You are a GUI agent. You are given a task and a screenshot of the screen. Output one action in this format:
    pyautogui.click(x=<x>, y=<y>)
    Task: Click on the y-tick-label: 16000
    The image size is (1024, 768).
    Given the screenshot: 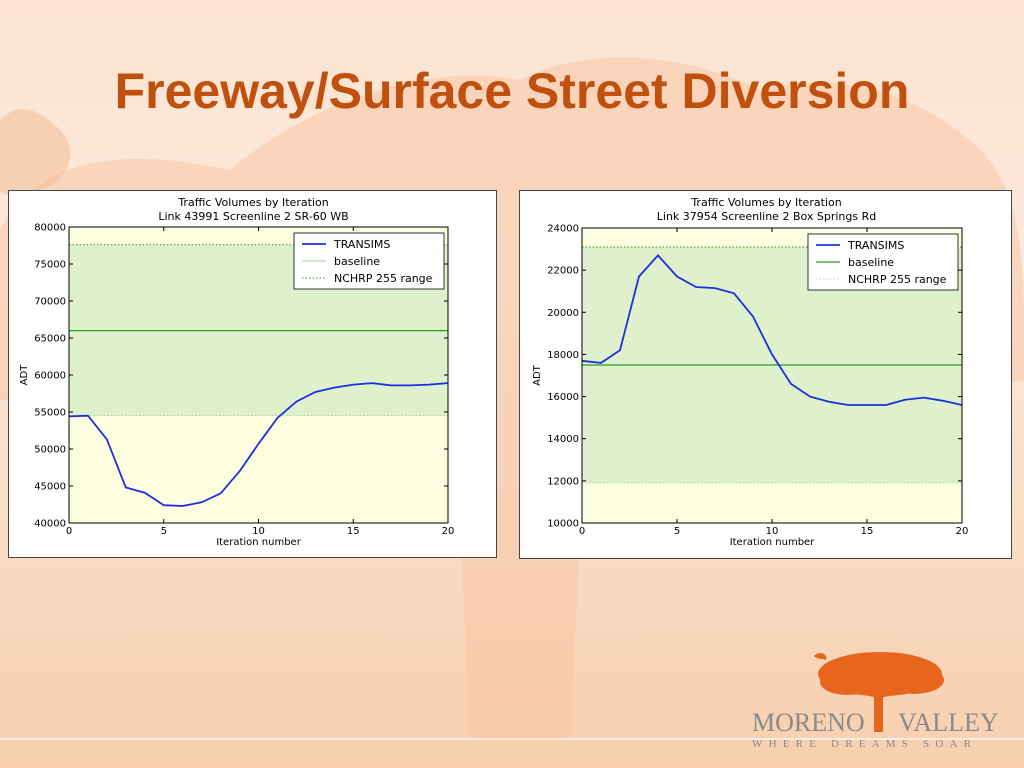 What is the action you would take?
    pyautogui.click(x=563, y=397)
    